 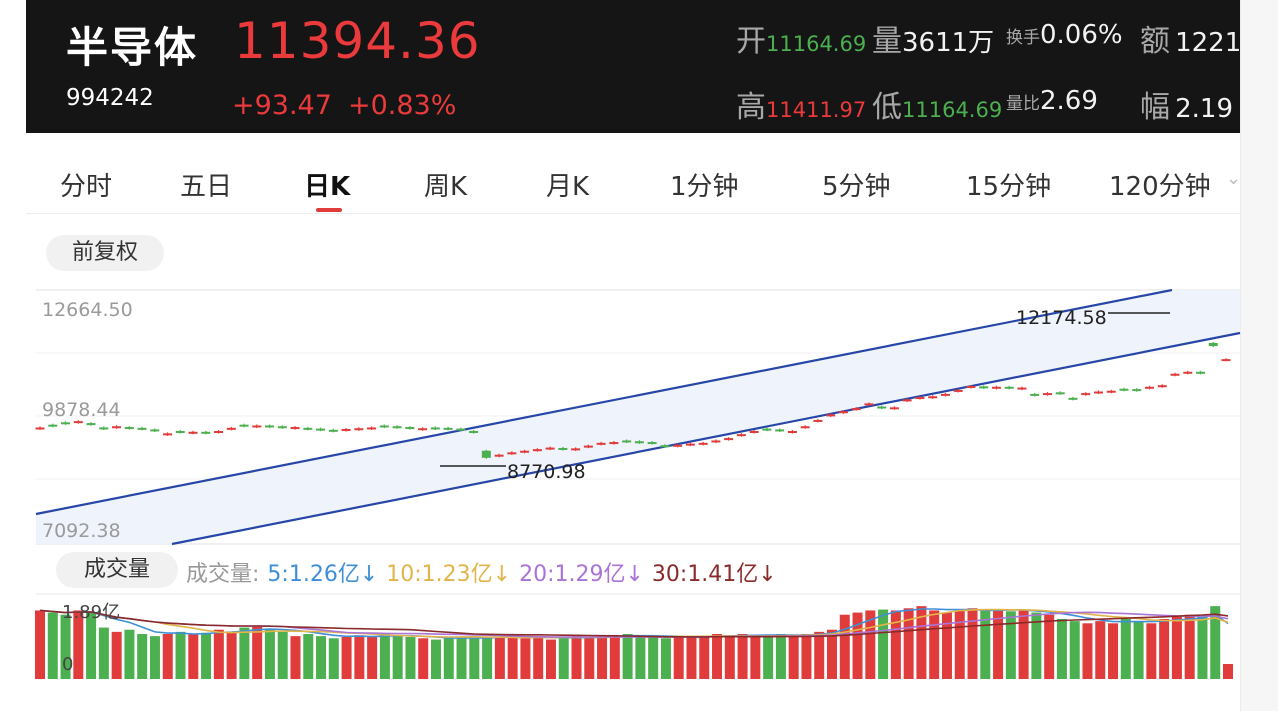 What do you see at coordinates (1069, 101) in the screenshot?
I see `volume-ratio-value: 2.69` at bounding box center [1069, 101].